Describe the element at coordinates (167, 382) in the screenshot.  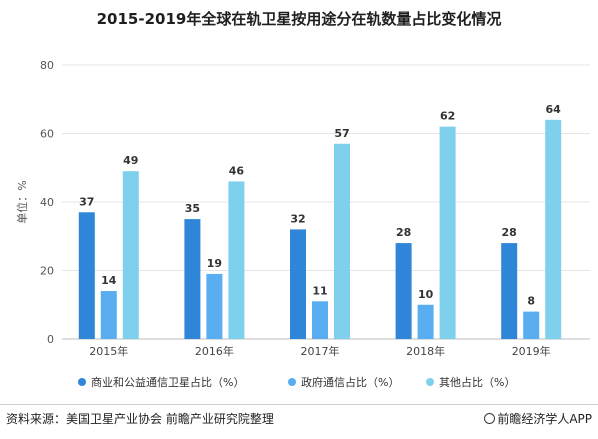
I see `legend-label: 商业和公益通信卫星占比（%）` at that location.